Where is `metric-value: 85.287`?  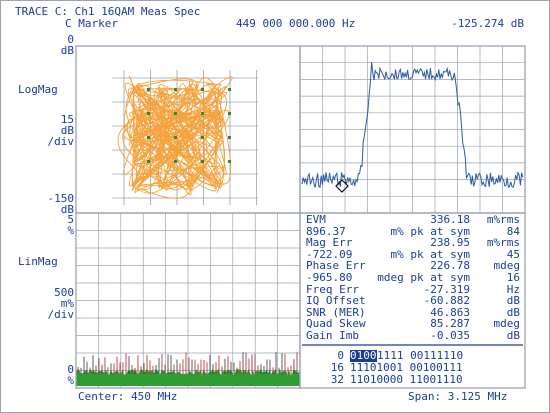 metric-value: 85.287 is located at coordinates (450, 324).